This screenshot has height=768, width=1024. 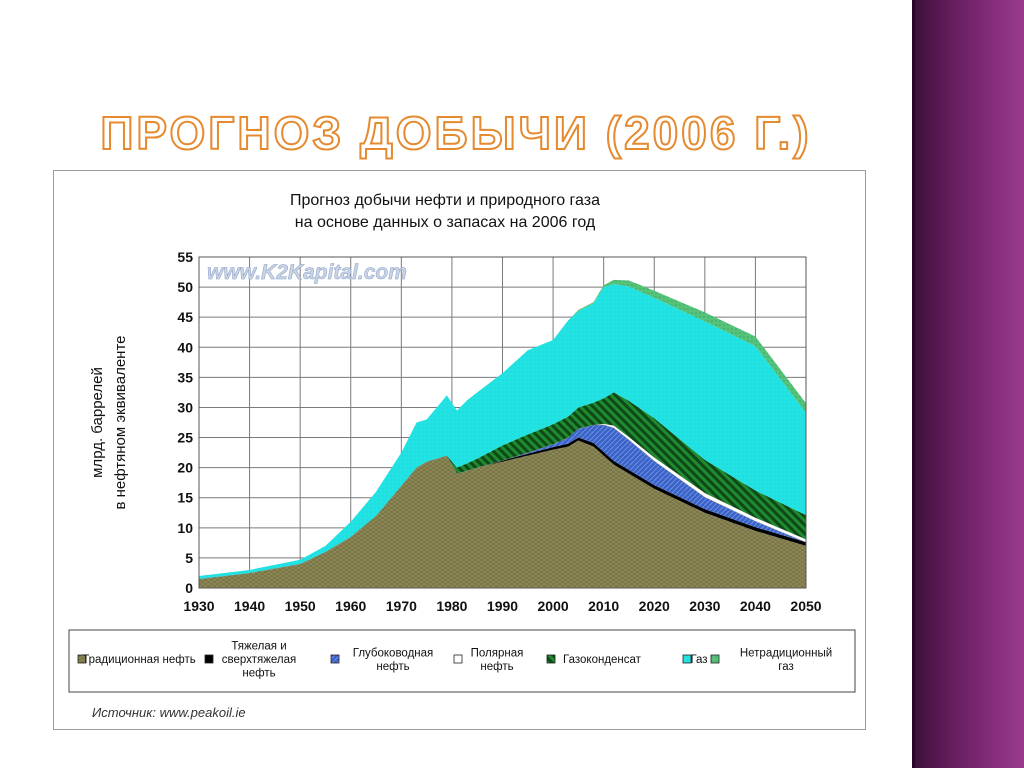 I want to click on x-tick-label: 2010, so click(x=603, y=606).